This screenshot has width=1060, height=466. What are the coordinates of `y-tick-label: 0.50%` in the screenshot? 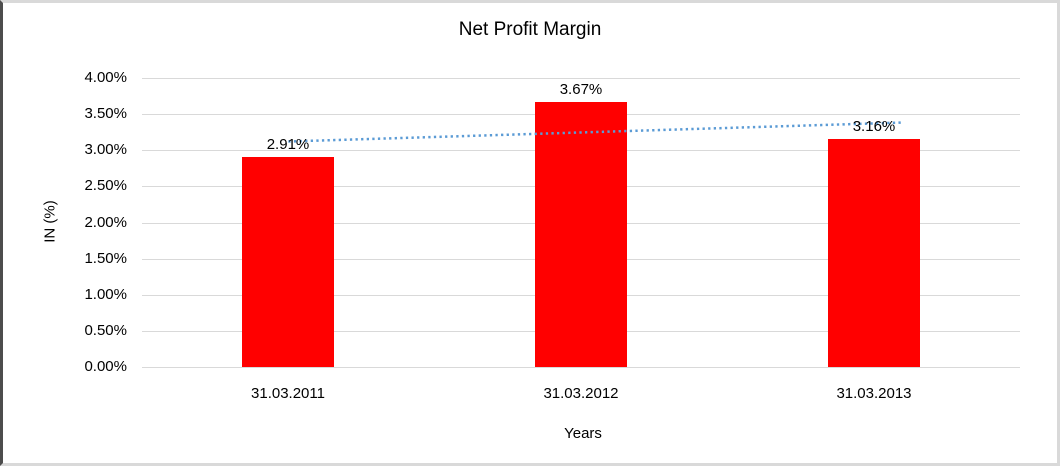 It's located at (105, 330).